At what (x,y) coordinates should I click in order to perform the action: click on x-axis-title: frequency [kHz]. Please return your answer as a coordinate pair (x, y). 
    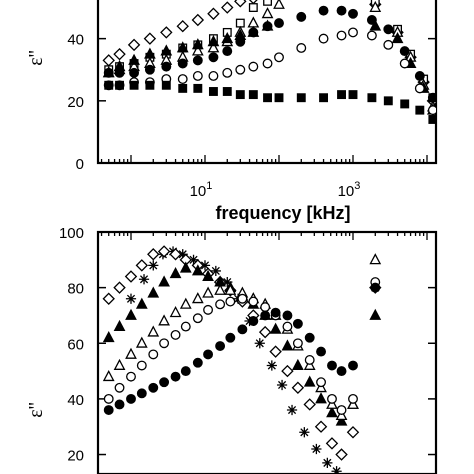
    Looking at the image, I should click on (282, 213).